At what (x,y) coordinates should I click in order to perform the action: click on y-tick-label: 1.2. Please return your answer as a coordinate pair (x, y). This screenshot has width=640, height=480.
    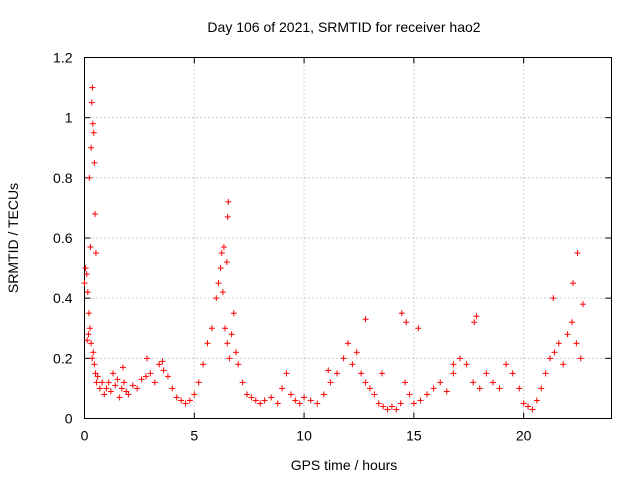
    Looking at the image, I should click on (63, 58).